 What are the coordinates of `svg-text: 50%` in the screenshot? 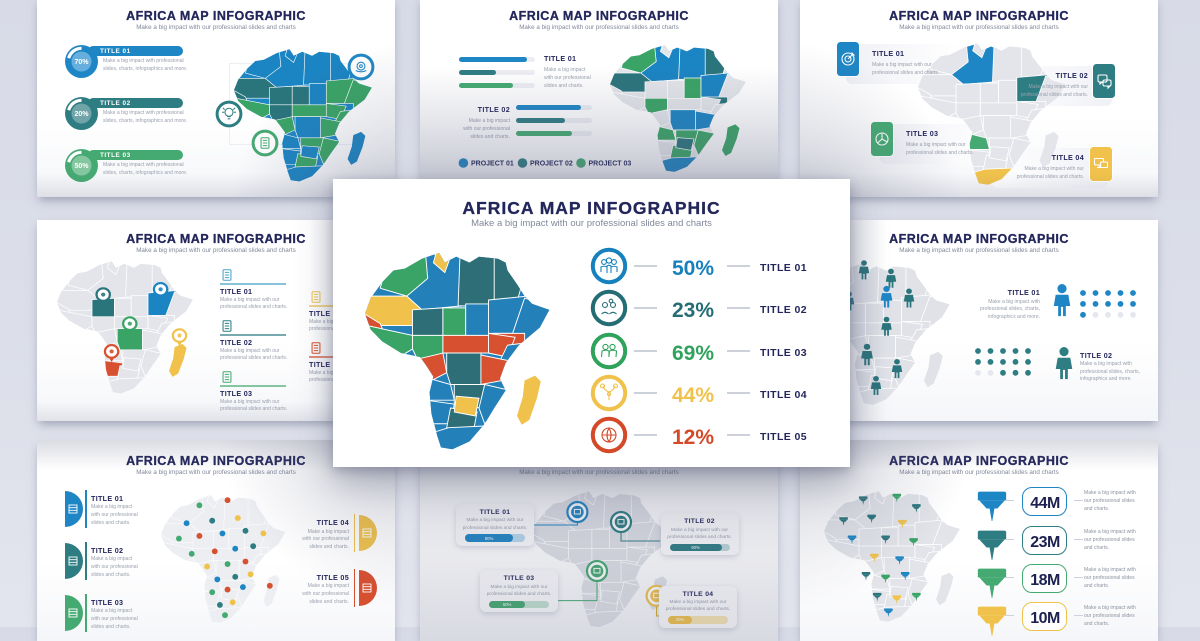 It's located at (81, 166).